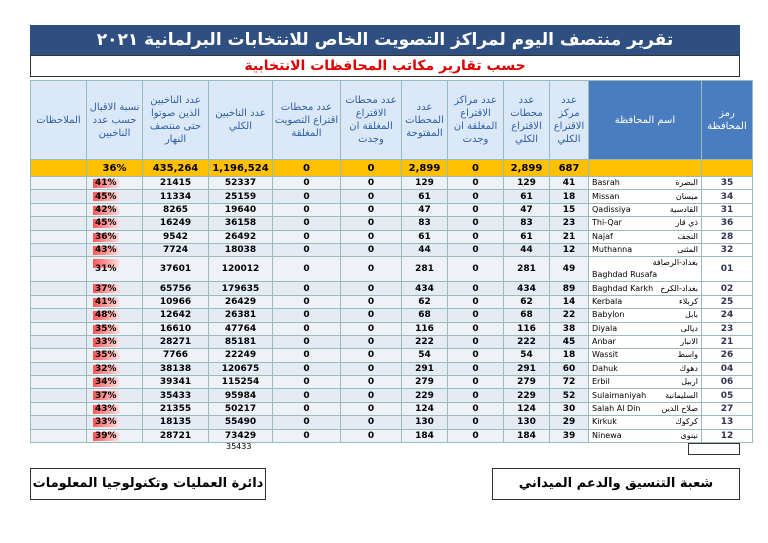  Describe the element at coordinates (569, 236) in the screenshot. I see `number-cell: 21` at that location.